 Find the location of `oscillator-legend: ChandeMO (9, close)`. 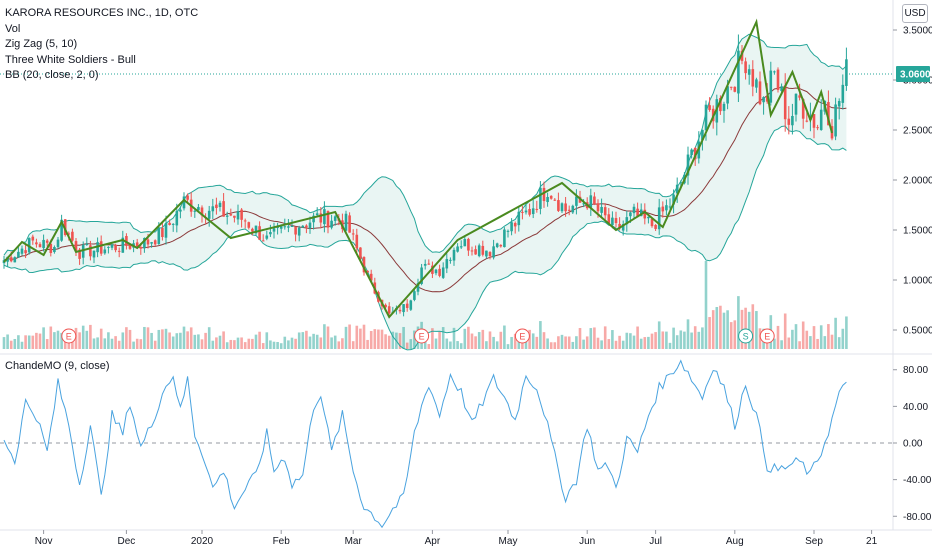

oscillator-legend: ChandeMO (9, close) is located at coordinates (57, 366).